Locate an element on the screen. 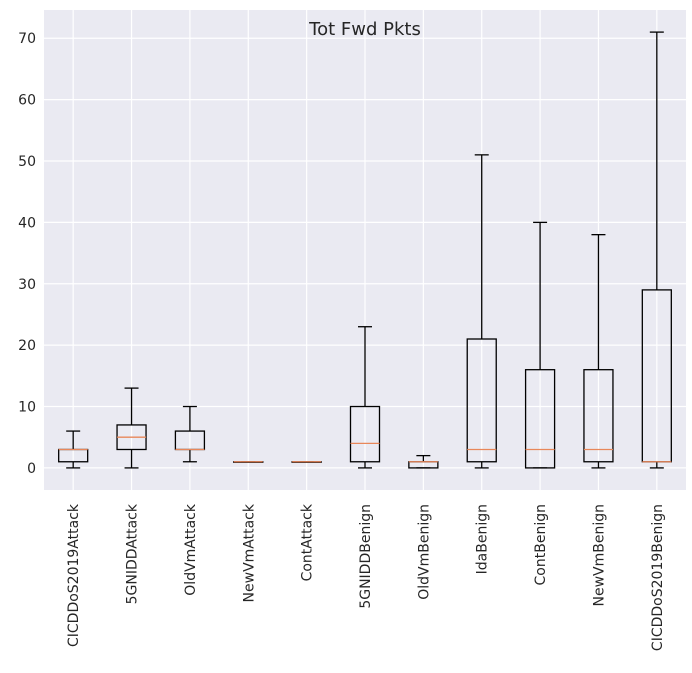  y-tick-label: 70 is located at coordinates (27, 39).